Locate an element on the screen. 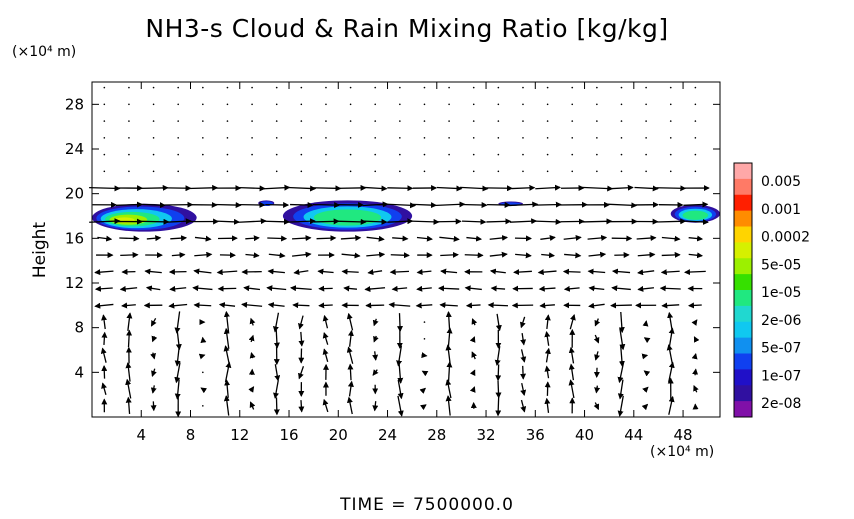  x-tick-label: 4 is located at coordinates (141, 435).